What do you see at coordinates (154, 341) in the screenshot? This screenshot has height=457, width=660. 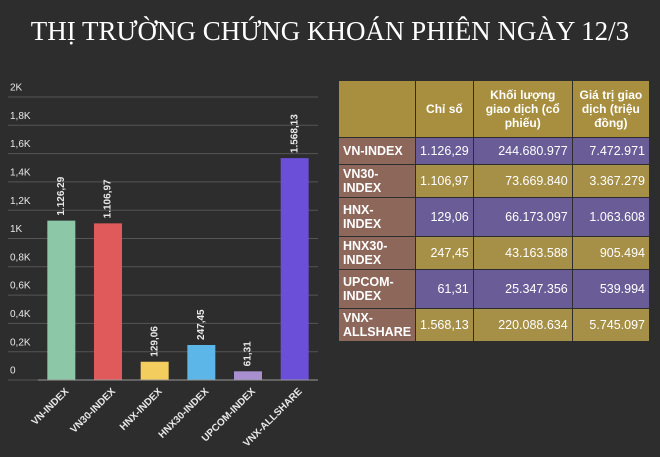 I see `value-label: 129,06` at bounding box center [154, 341].